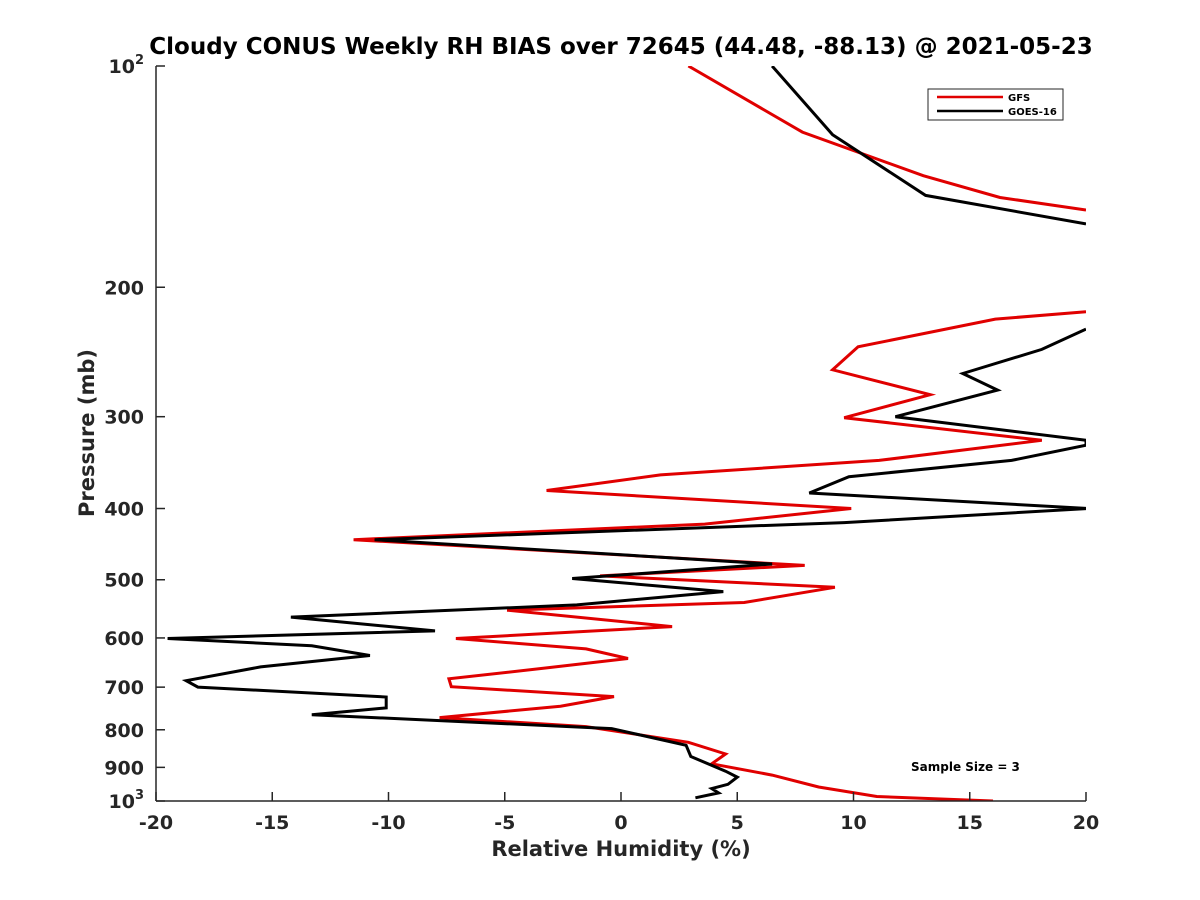  I want to click on y-tick-labels: 10² 200 300 400 500 600 700 800 900 10³, so click(134, 433).